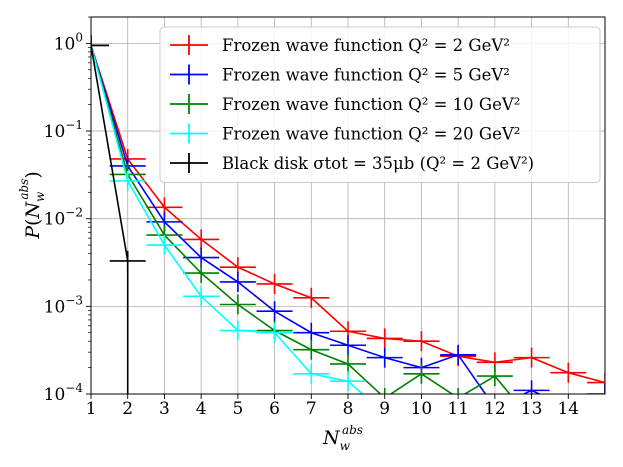 The width and height of the screenshot is (623, 467). I want to click on legend-entry: Frozen wave function Q² = 20 GeV², so click(345, 133).